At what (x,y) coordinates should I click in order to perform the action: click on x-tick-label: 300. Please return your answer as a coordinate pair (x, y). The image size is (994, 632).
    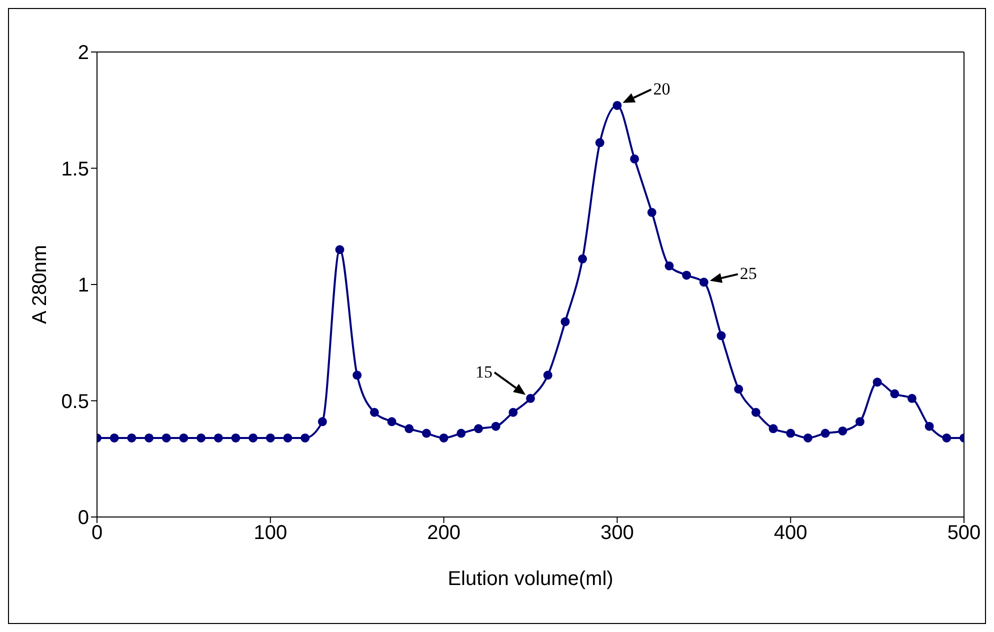
    Looking at the image, I should click on (617, 533).